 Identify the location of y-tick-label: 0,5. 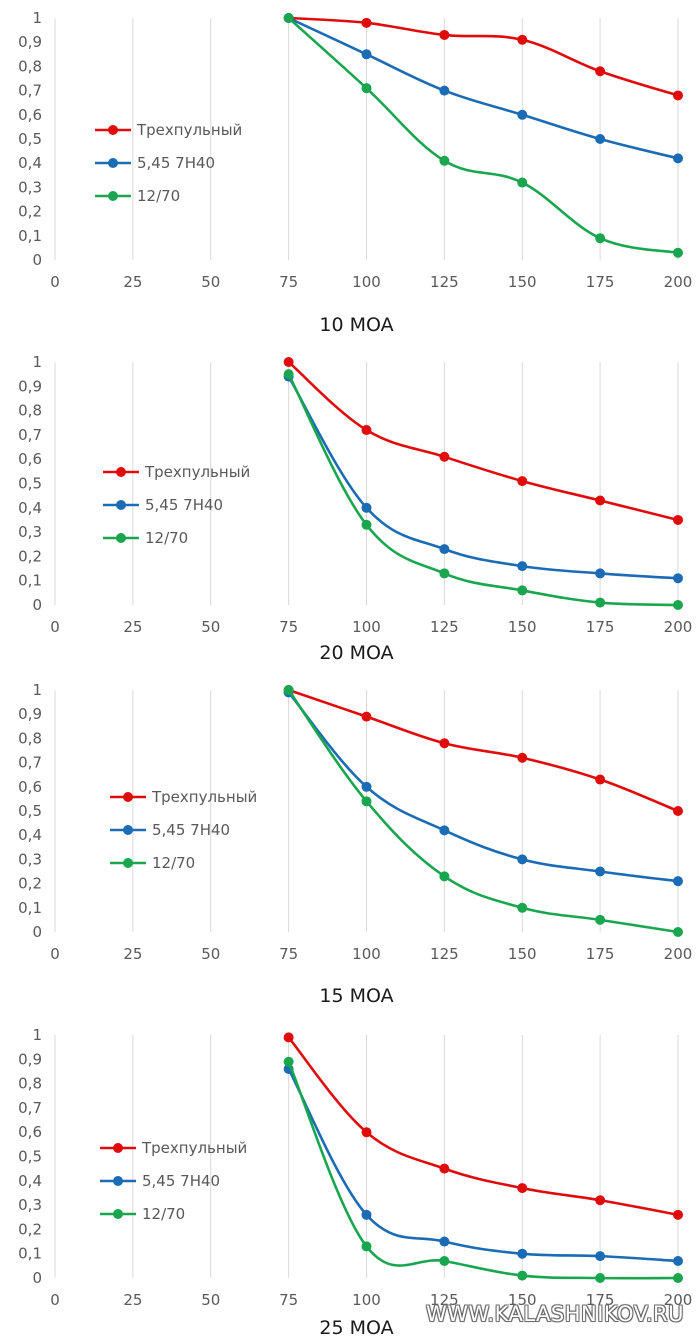
(30, 139).